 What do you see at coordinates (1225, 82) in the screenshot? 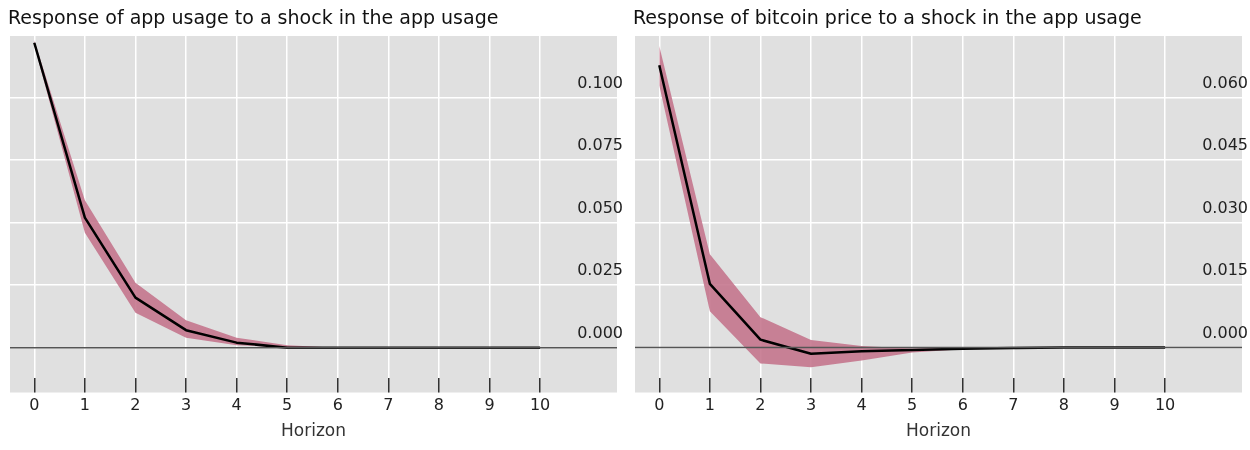
I see `y-tick-label: 0.060` at bounding box center [1225, 82].